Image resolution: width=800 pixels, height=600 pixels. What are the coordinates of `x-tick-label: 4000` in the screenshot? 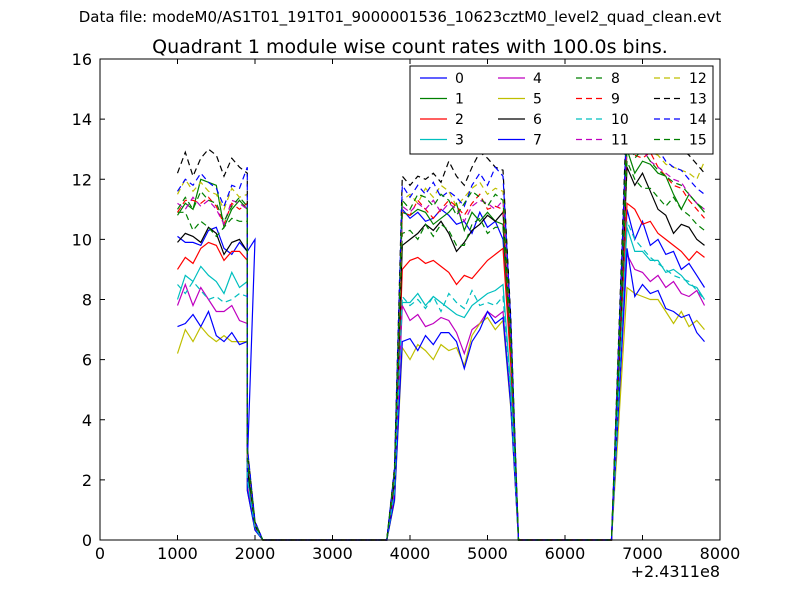 It's located at (410, 553).